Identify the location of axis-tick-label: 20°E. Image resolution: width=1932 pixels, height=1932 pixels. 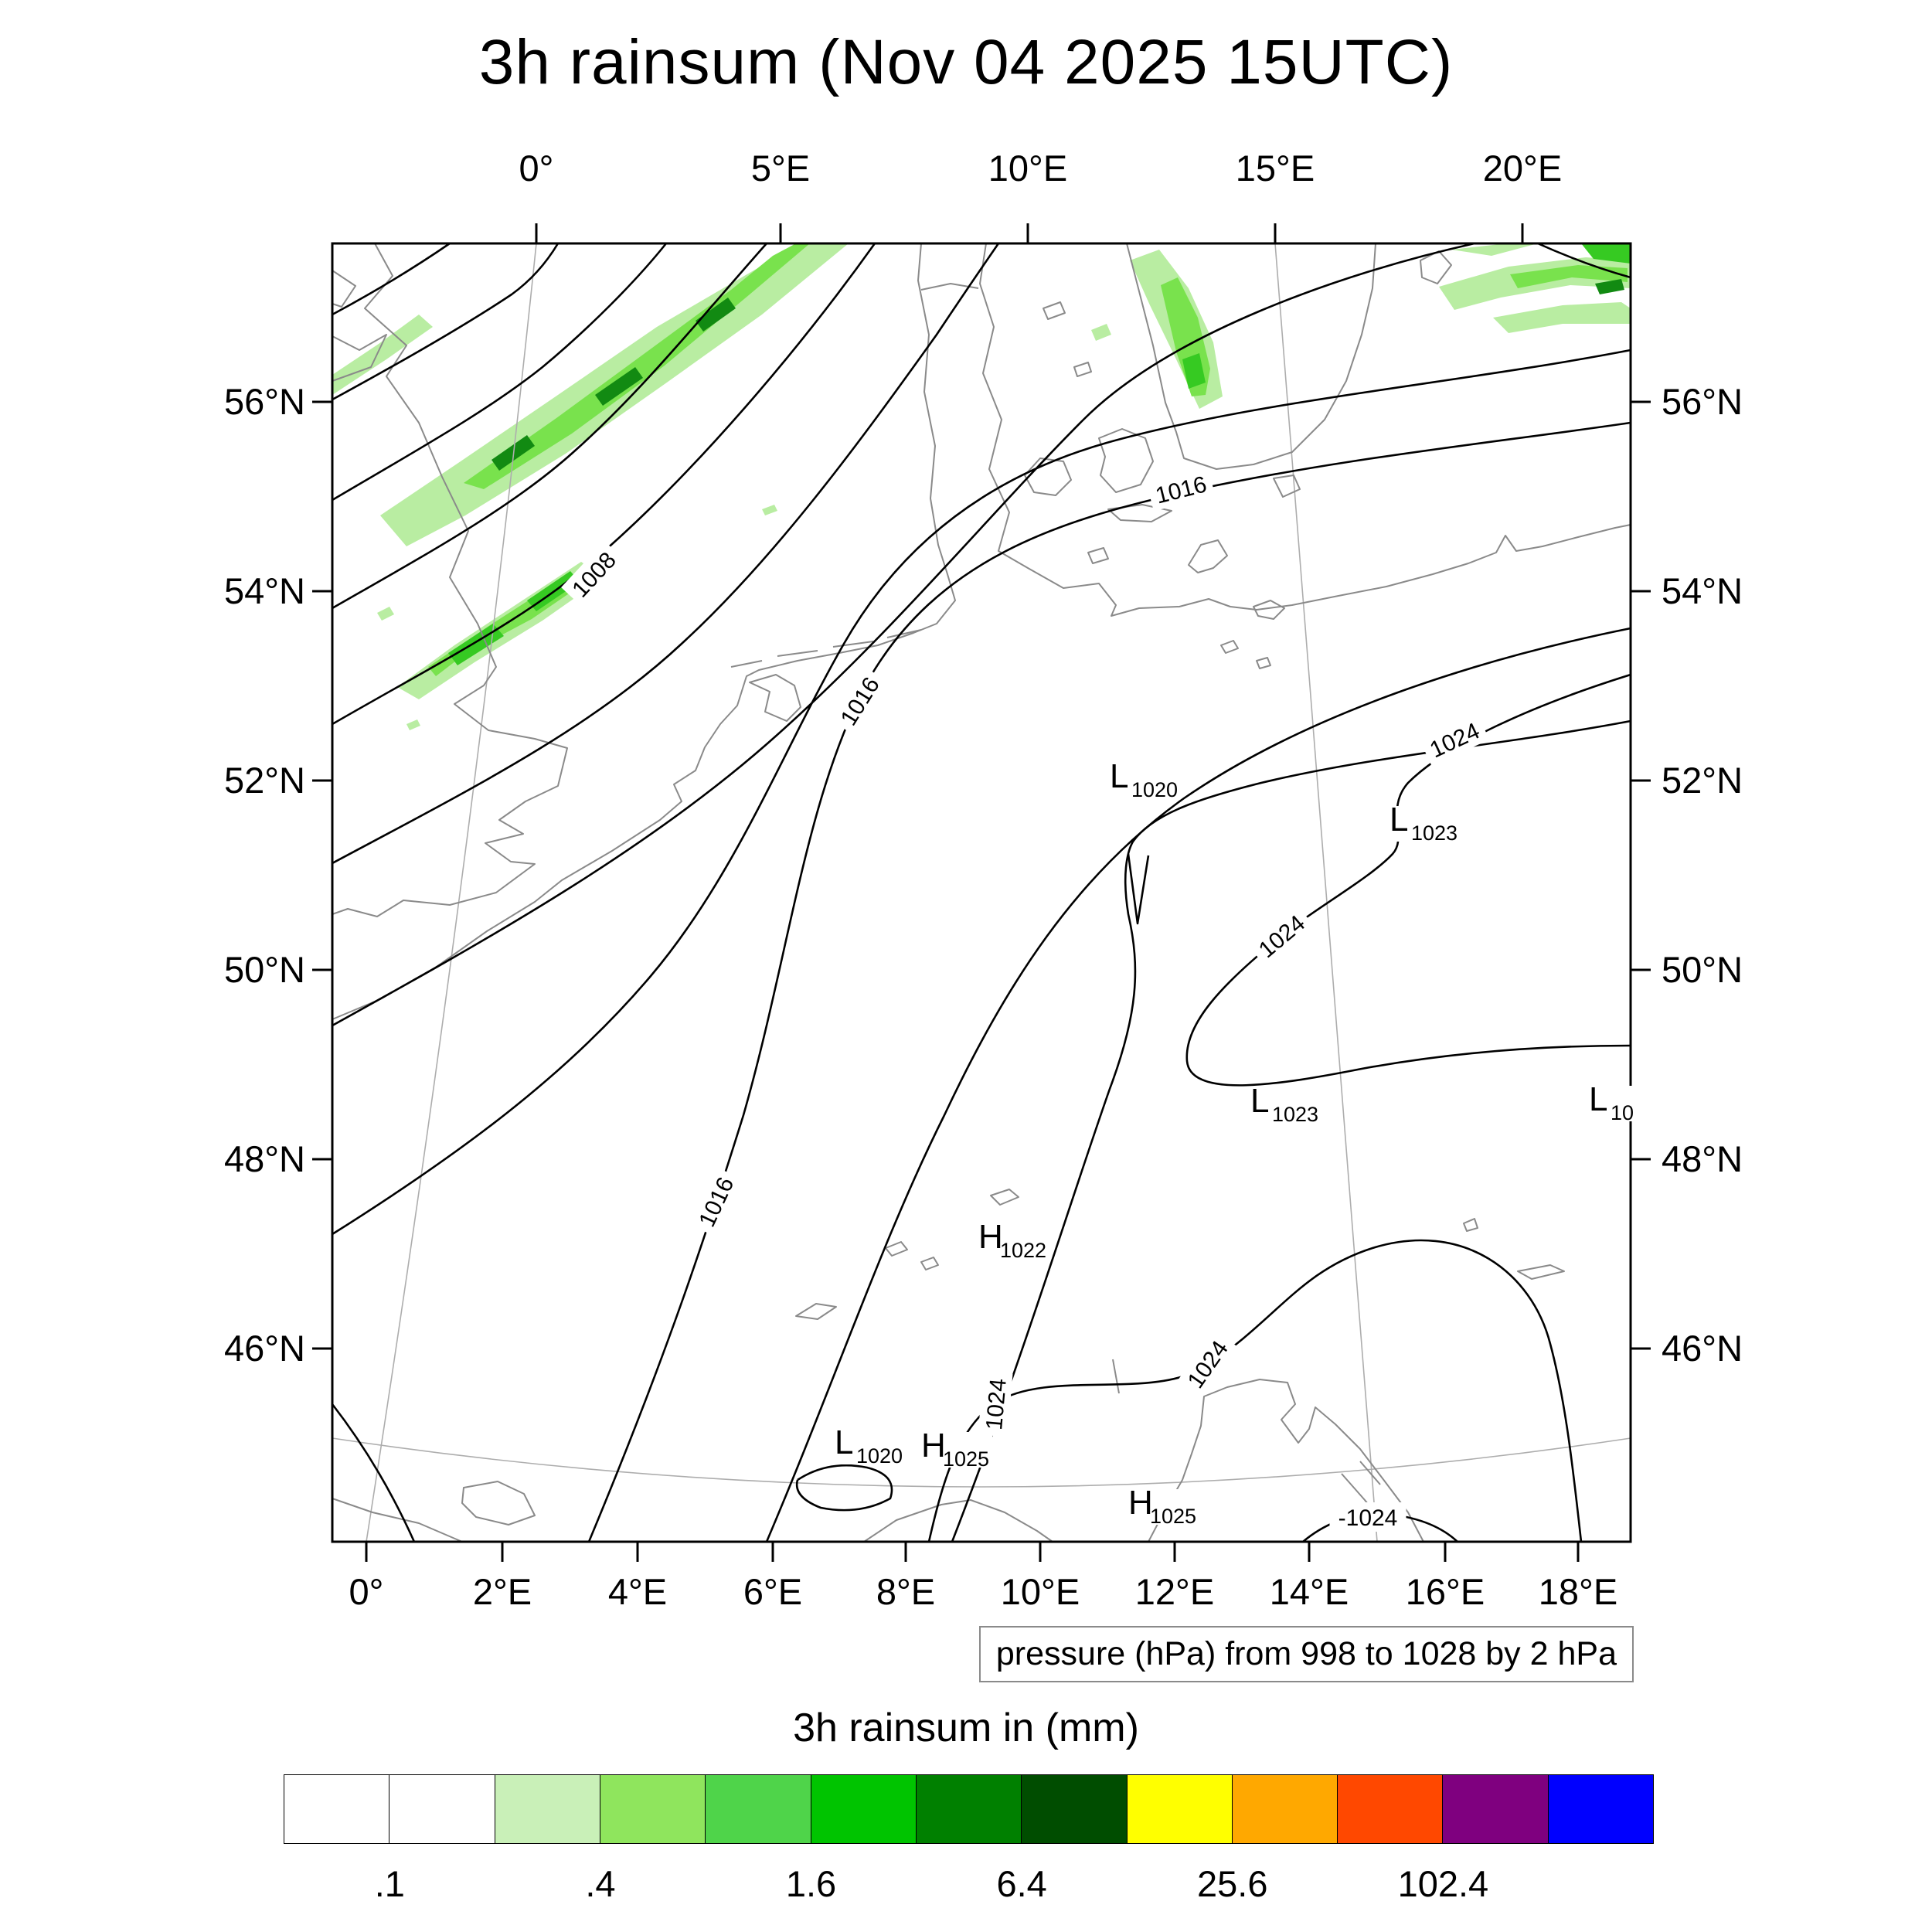
(1523, 168).